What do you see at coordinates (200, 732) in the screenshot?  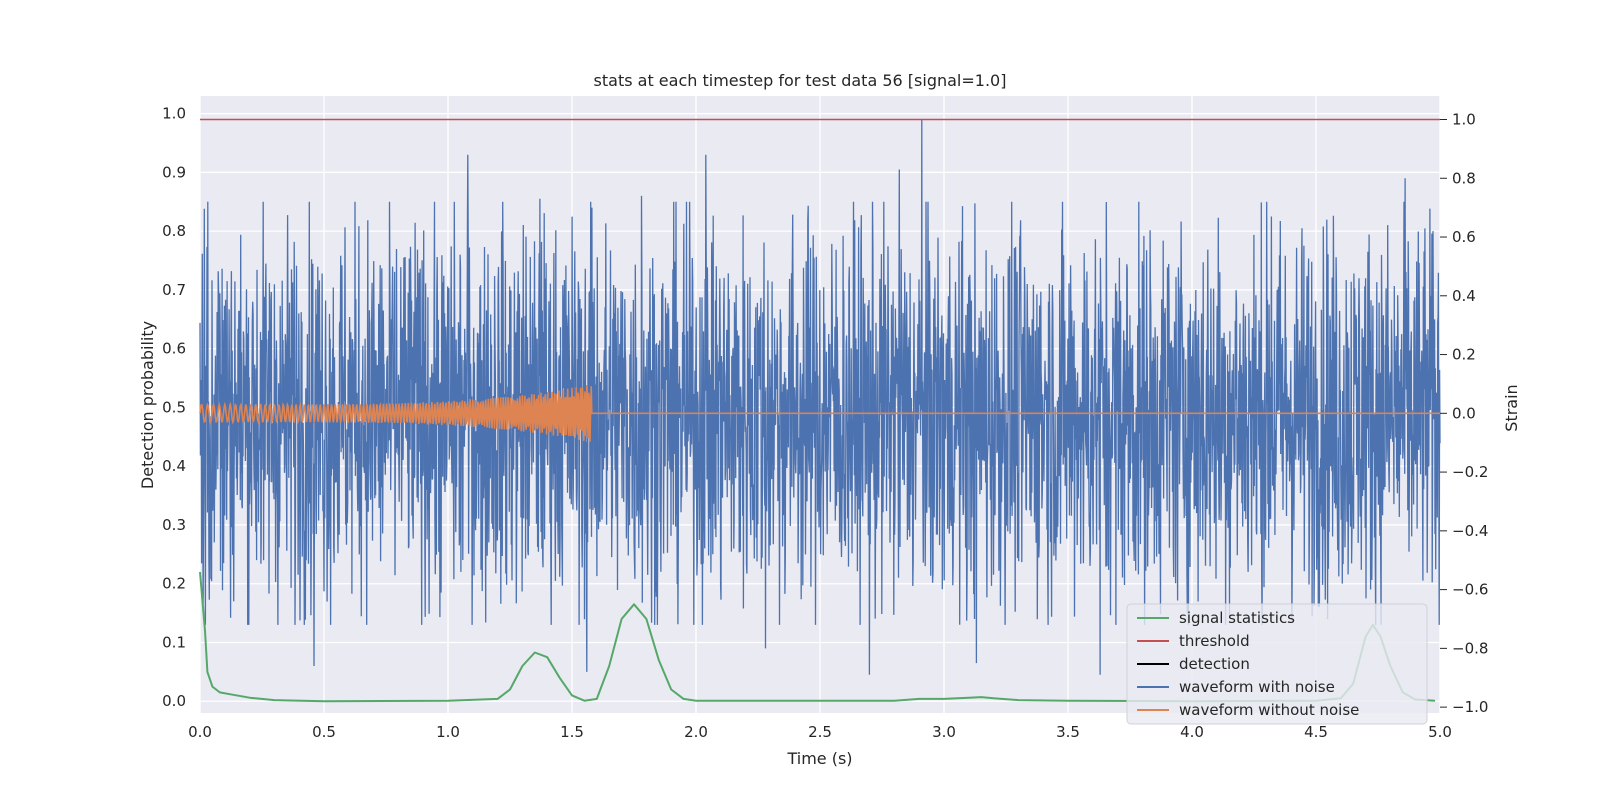 I see `x-tick-label: 0.0` at bounding box center [200, 732].